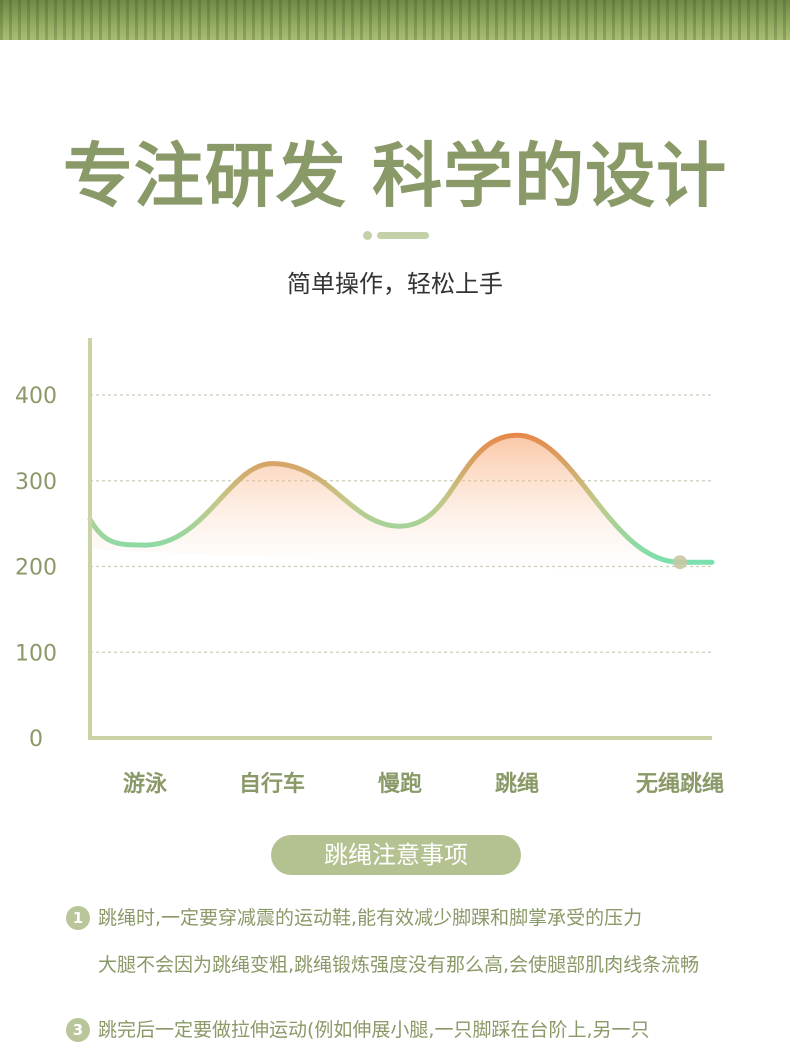 The width and height of the screenshot is (790, 1046). I want to click on data-point-marker, so click(680, 562).